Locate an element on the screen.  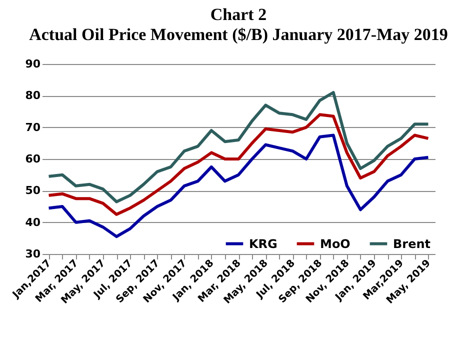
y-tick-label: 90 is located at coordinates (33, 64).